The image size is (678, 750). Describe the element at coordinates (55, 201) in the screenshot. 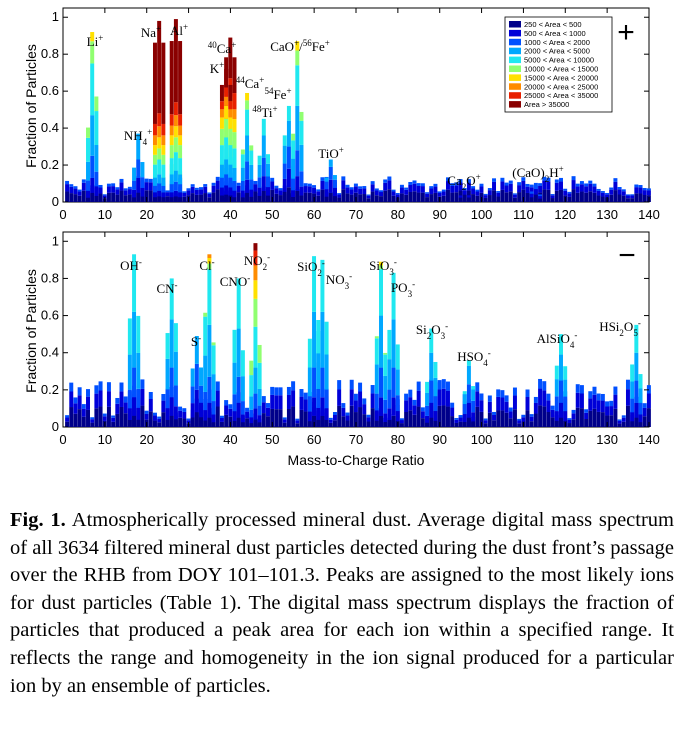

I see `y-tick-label: 0` at that location.